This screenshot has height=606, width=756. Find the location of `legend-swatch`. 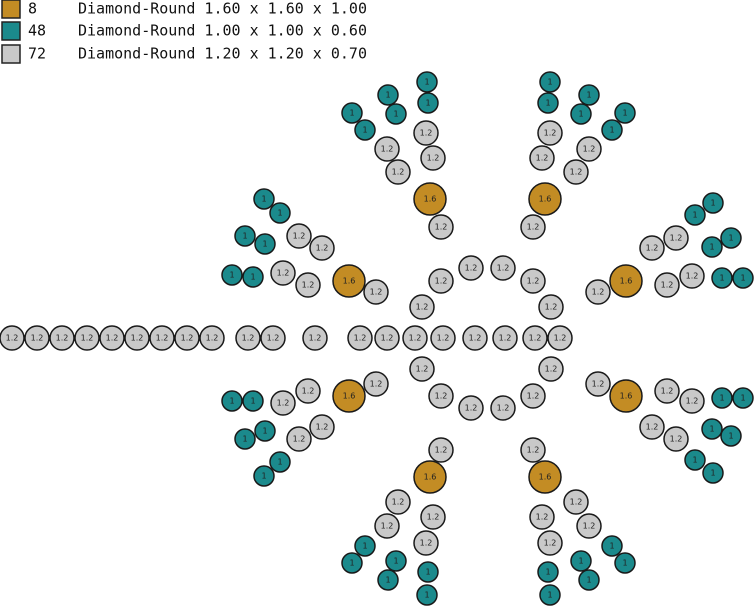

legend-swatch is located at coordinates (11, 9).